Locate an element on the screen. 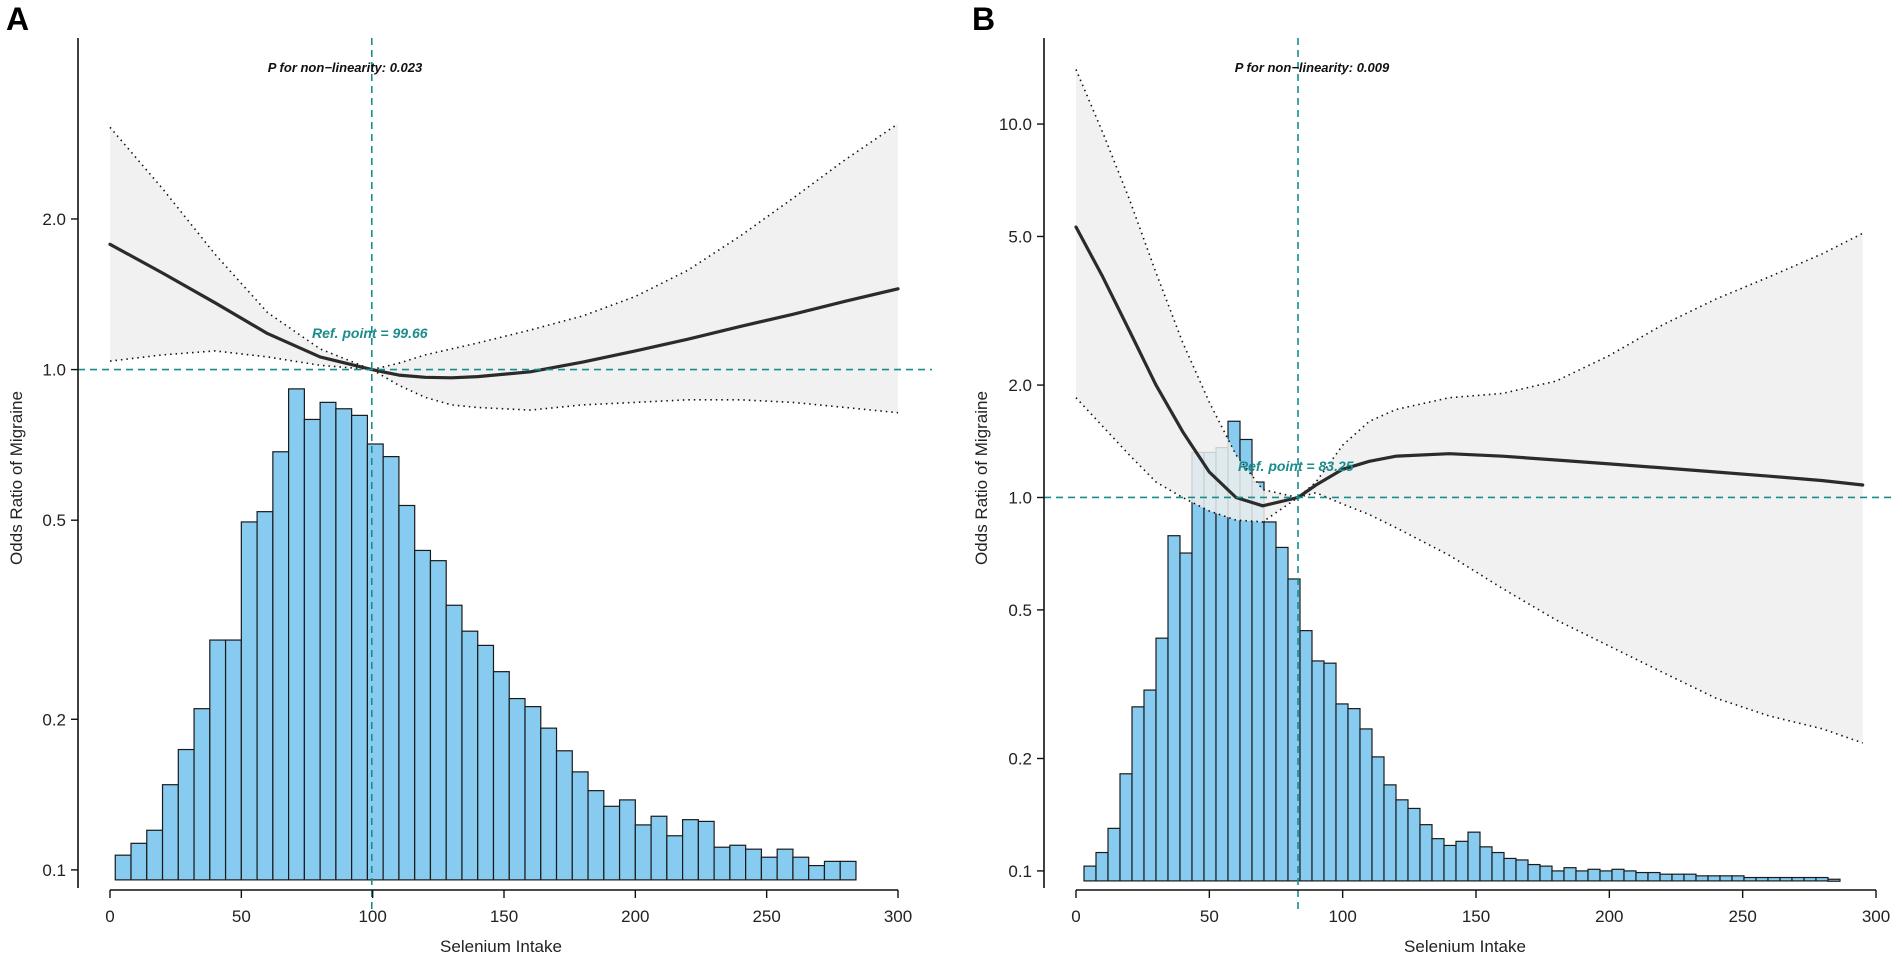 The width and height of the screenshot is (1902, 958). x-axis-title-b: Selenium Intake is located at coordinates (1465, 946).